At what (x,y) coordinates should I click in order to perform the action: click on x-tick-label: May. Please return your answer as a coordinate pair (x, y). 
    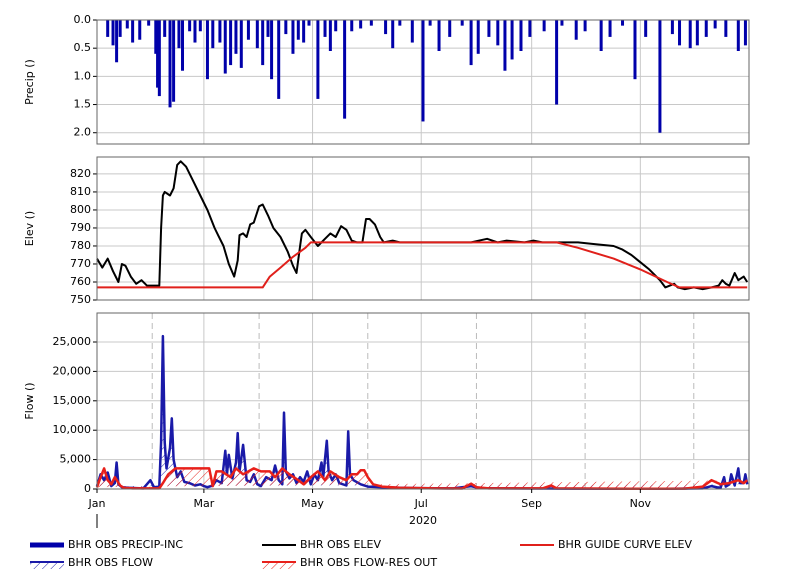
    Looking at the image, I should click on (312, 503).